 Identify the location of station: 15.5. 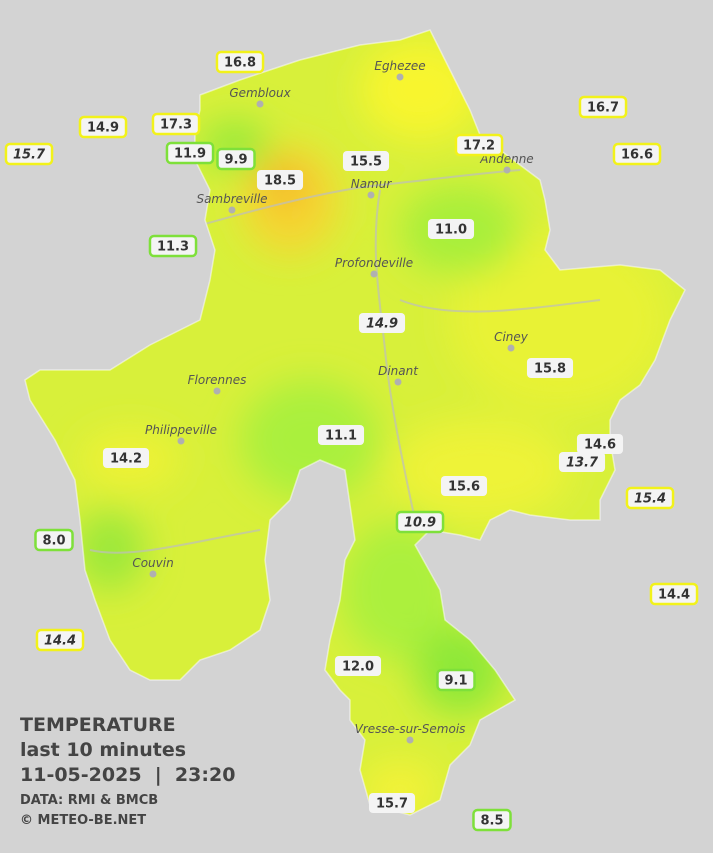
(366, 161).